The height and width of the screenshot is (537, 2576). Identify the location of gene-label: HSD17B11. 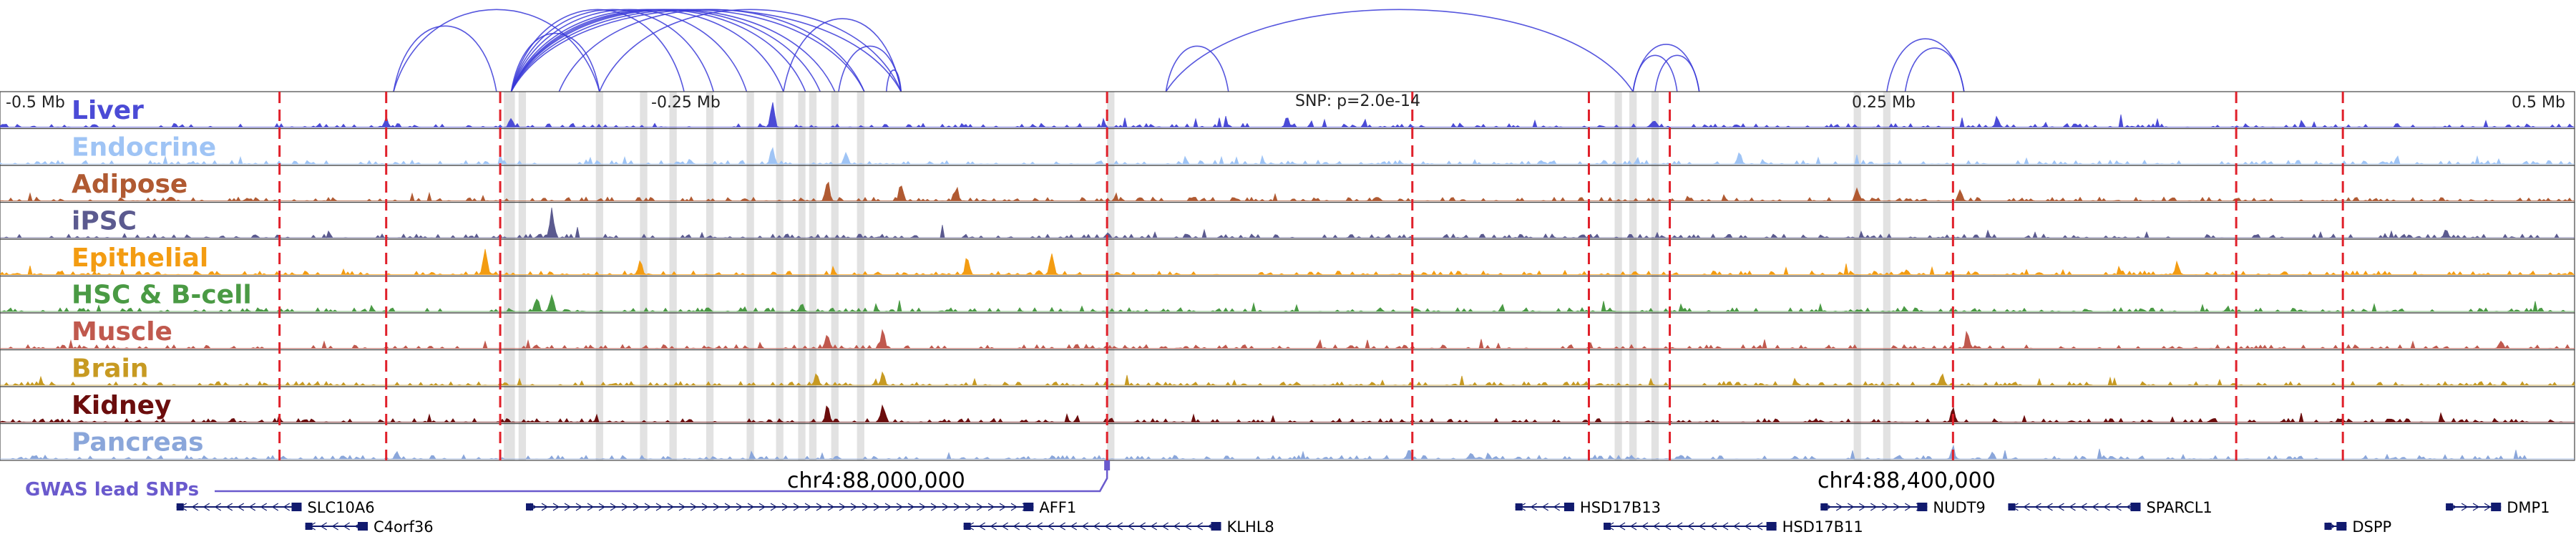
(1822, 527).